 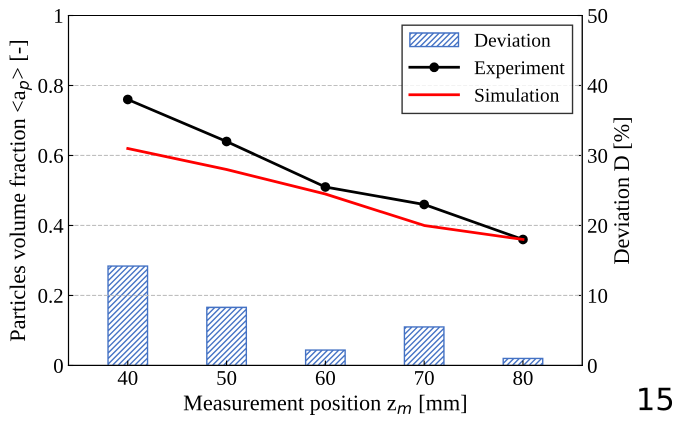 What do you see at coordinates (226, 377) in the screenshot?
I see `x-tick-label: 50` at bounding box center [226, 377].